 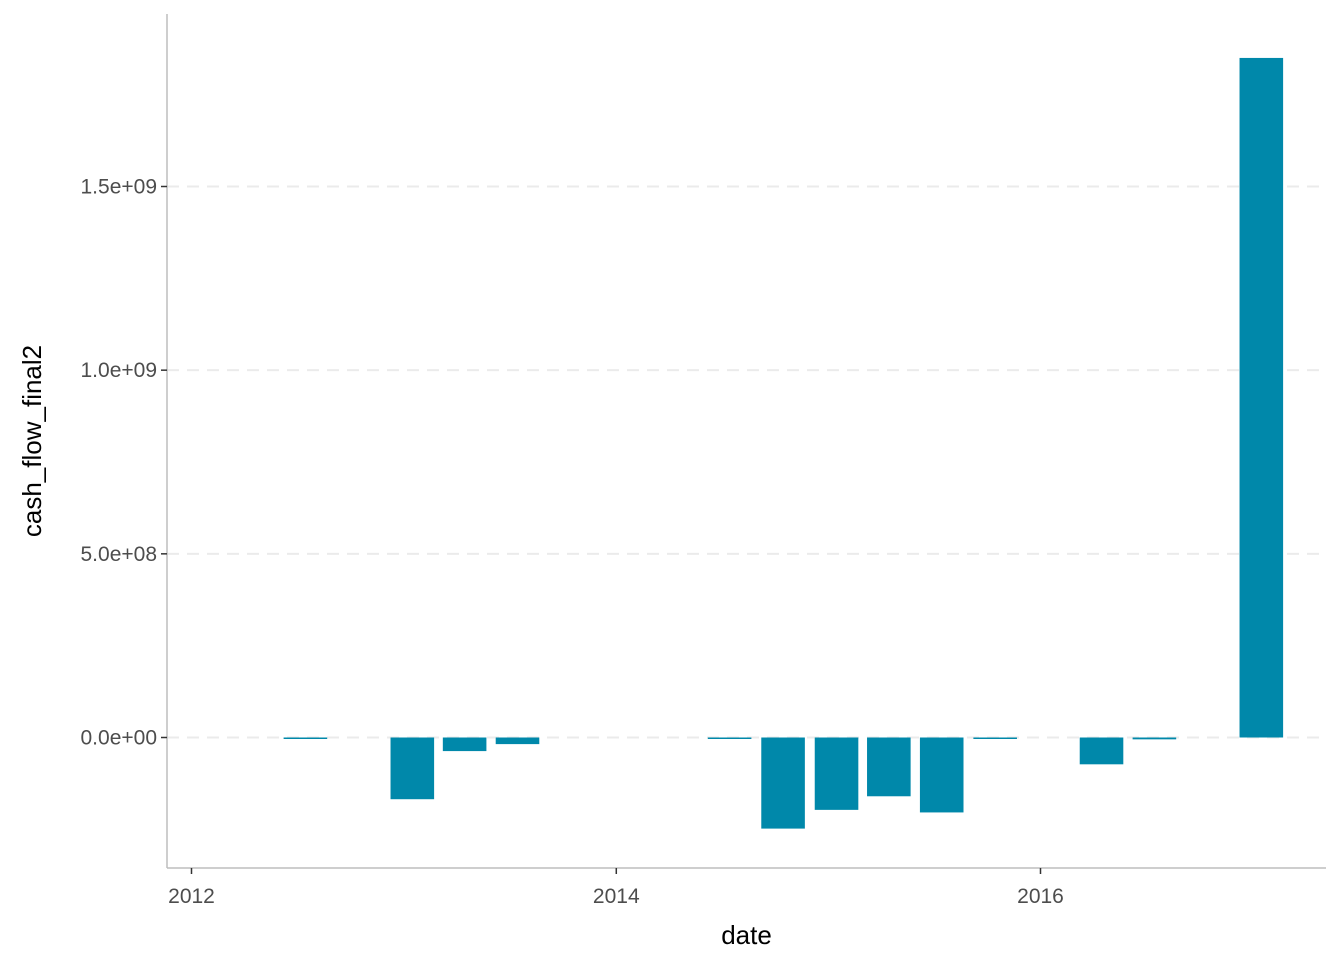 I want to click on y-axis-title: cash_flow_final2, so click(x=32, y=441).